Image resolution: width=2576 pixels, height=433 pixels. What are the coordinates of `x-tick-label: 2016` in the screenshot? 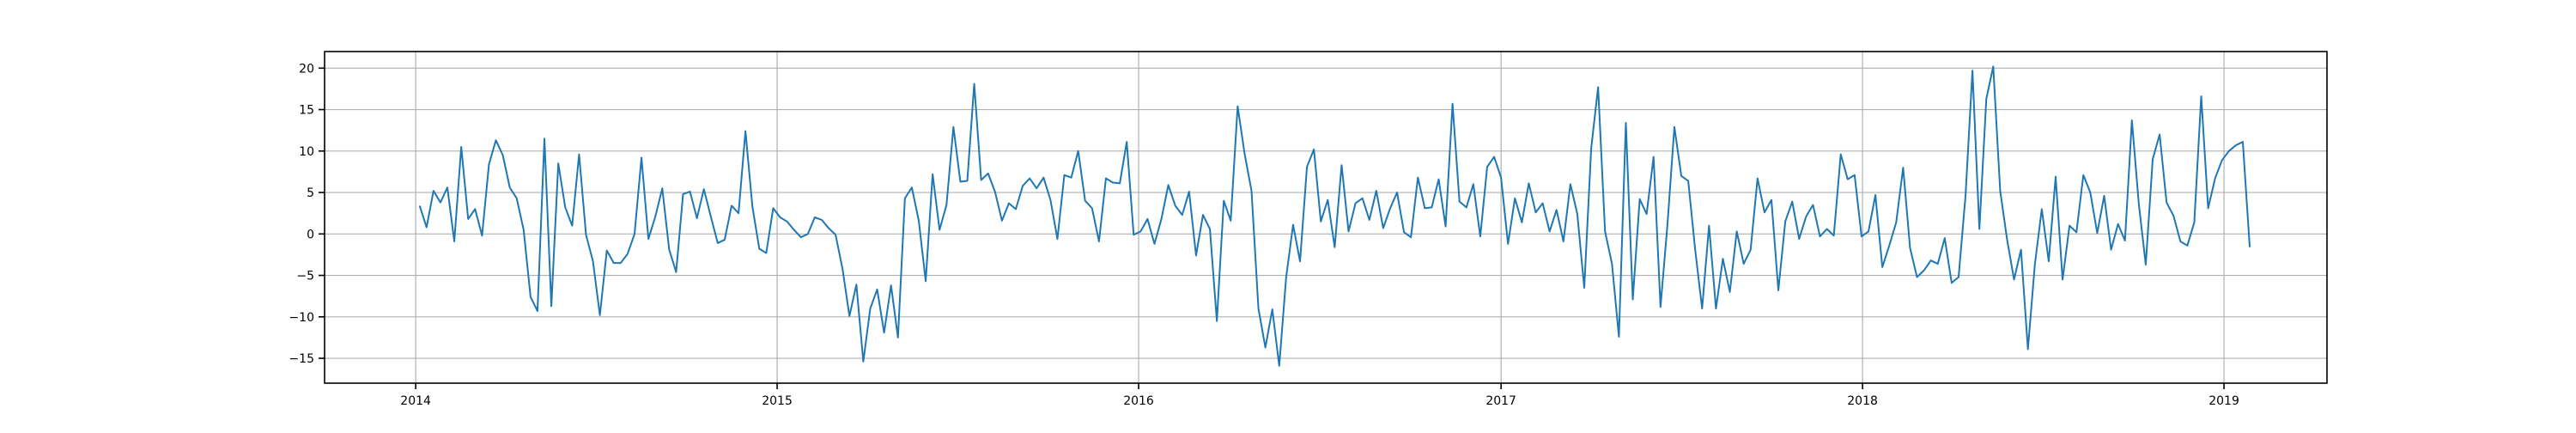 It's located at (1138, 401).